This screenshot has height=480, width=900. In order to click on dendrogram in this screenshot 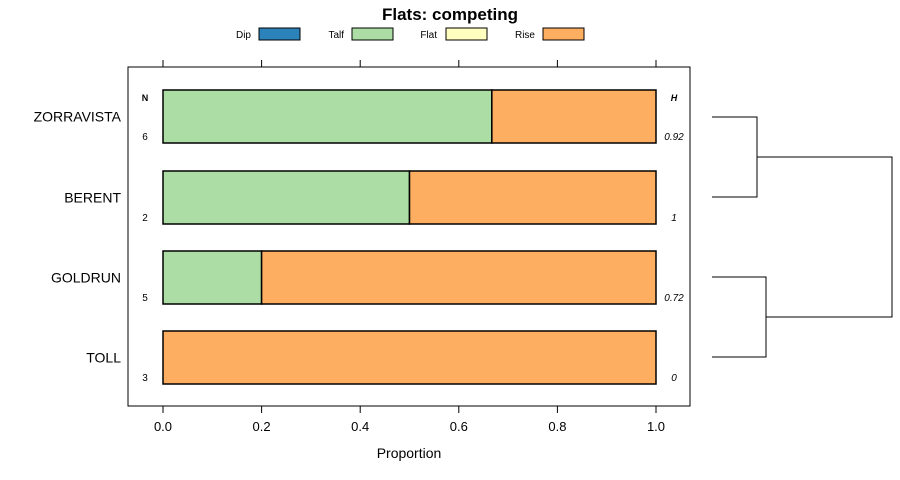, I will do `click(802, 237)`.